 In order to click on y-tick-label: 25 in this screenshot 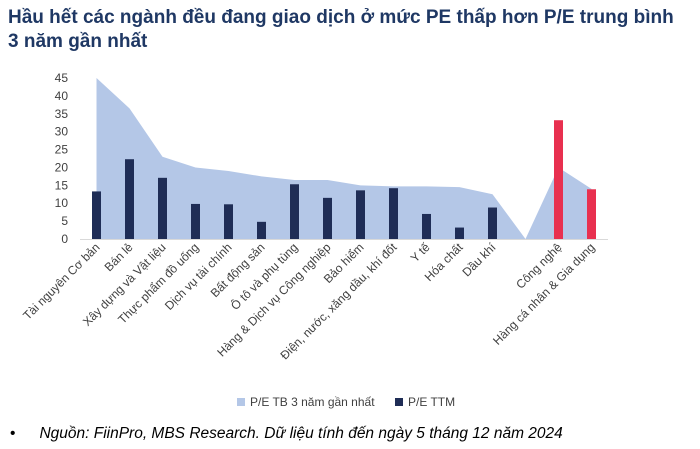, I will do `click(62, 150)`.